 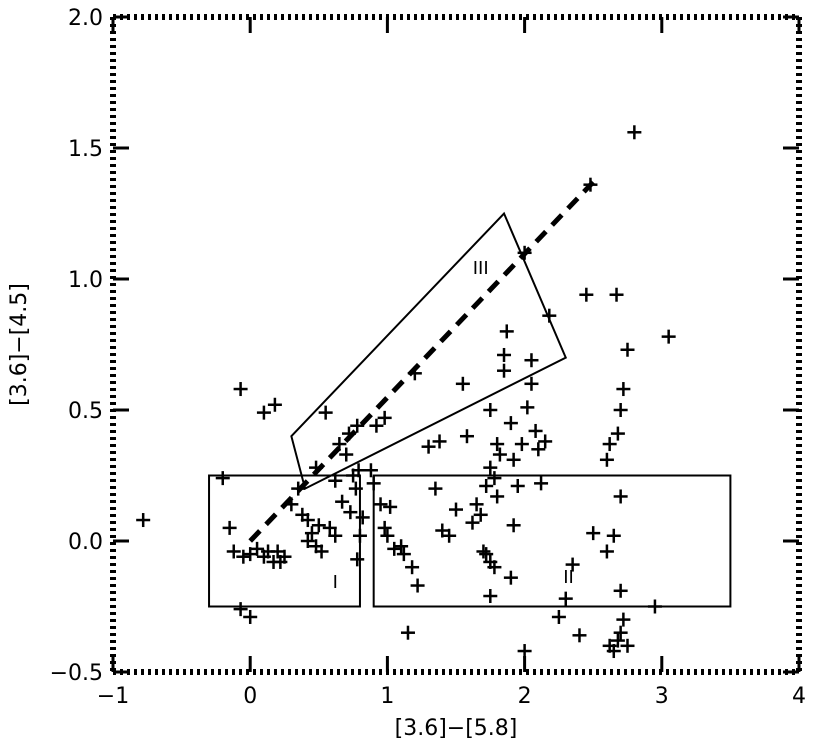 I want to click on y-tick-label: 1.5, so click(x=85, y=149).